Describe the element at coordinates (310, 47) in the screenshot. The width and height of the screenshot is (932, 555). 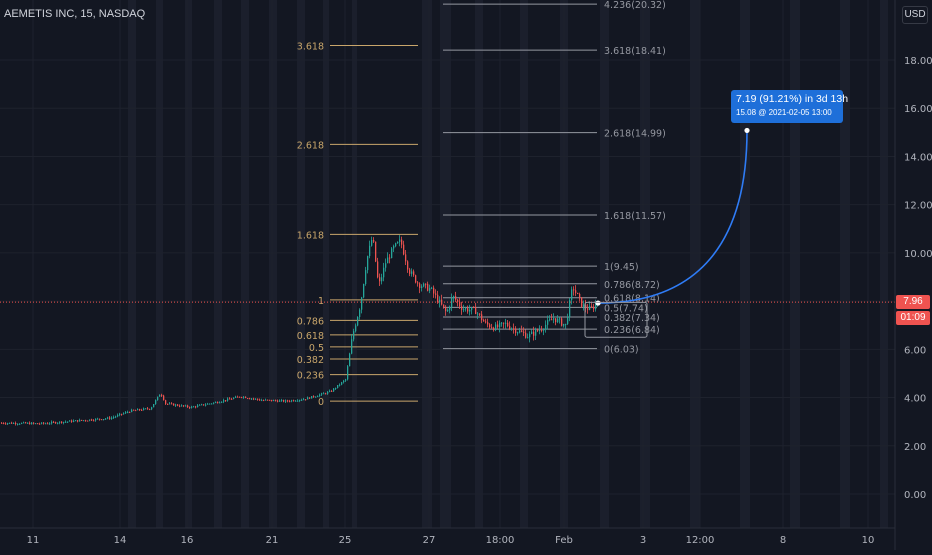
I see `fib-level-label: 3.618` at that location.